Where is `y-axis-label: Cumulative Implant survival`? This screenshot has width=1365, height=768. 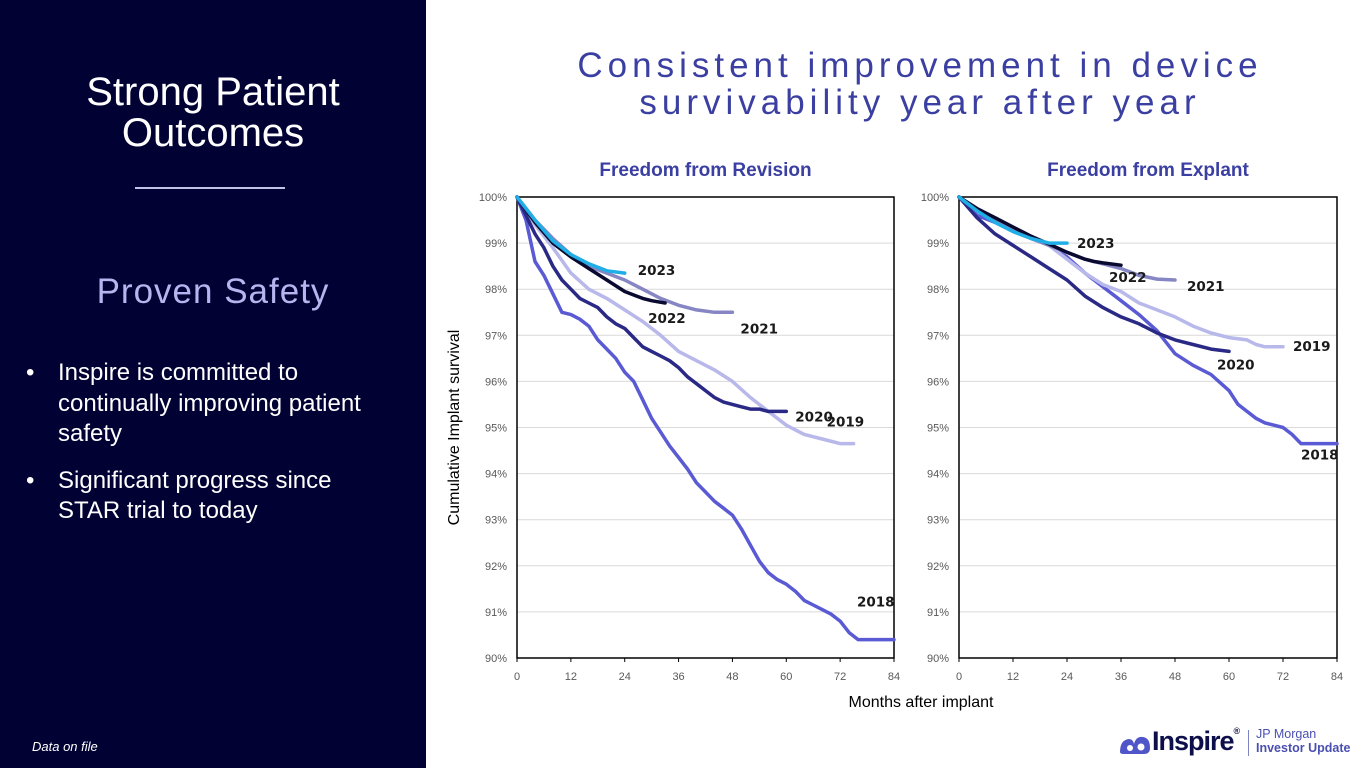 y-axis-label: Cumulative Implant survival is located at coordinates (454, 428).